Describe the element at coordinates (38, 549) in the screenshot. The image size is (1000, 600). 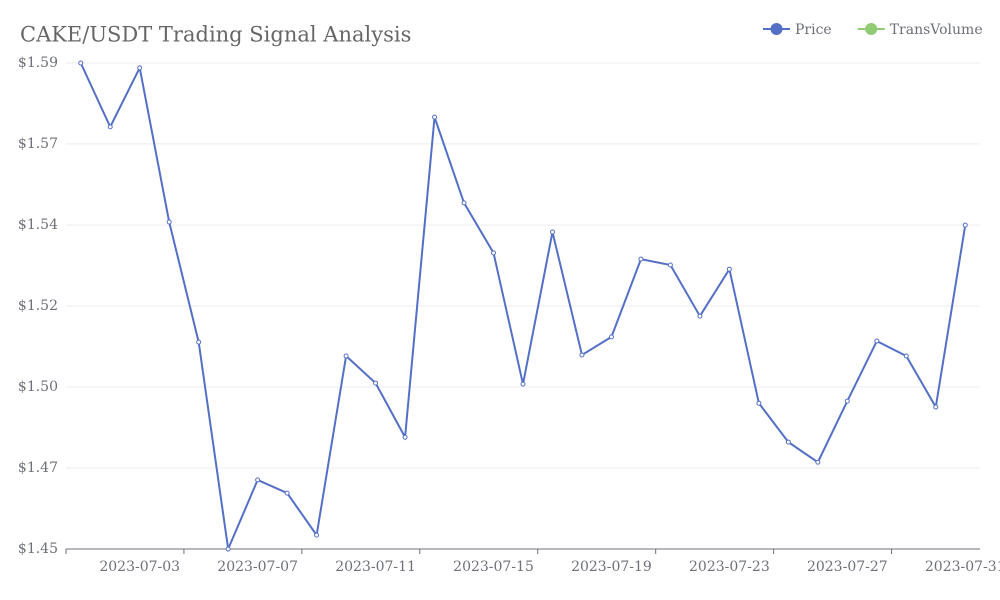
I see `y-tick-label: $1.45` at that location.